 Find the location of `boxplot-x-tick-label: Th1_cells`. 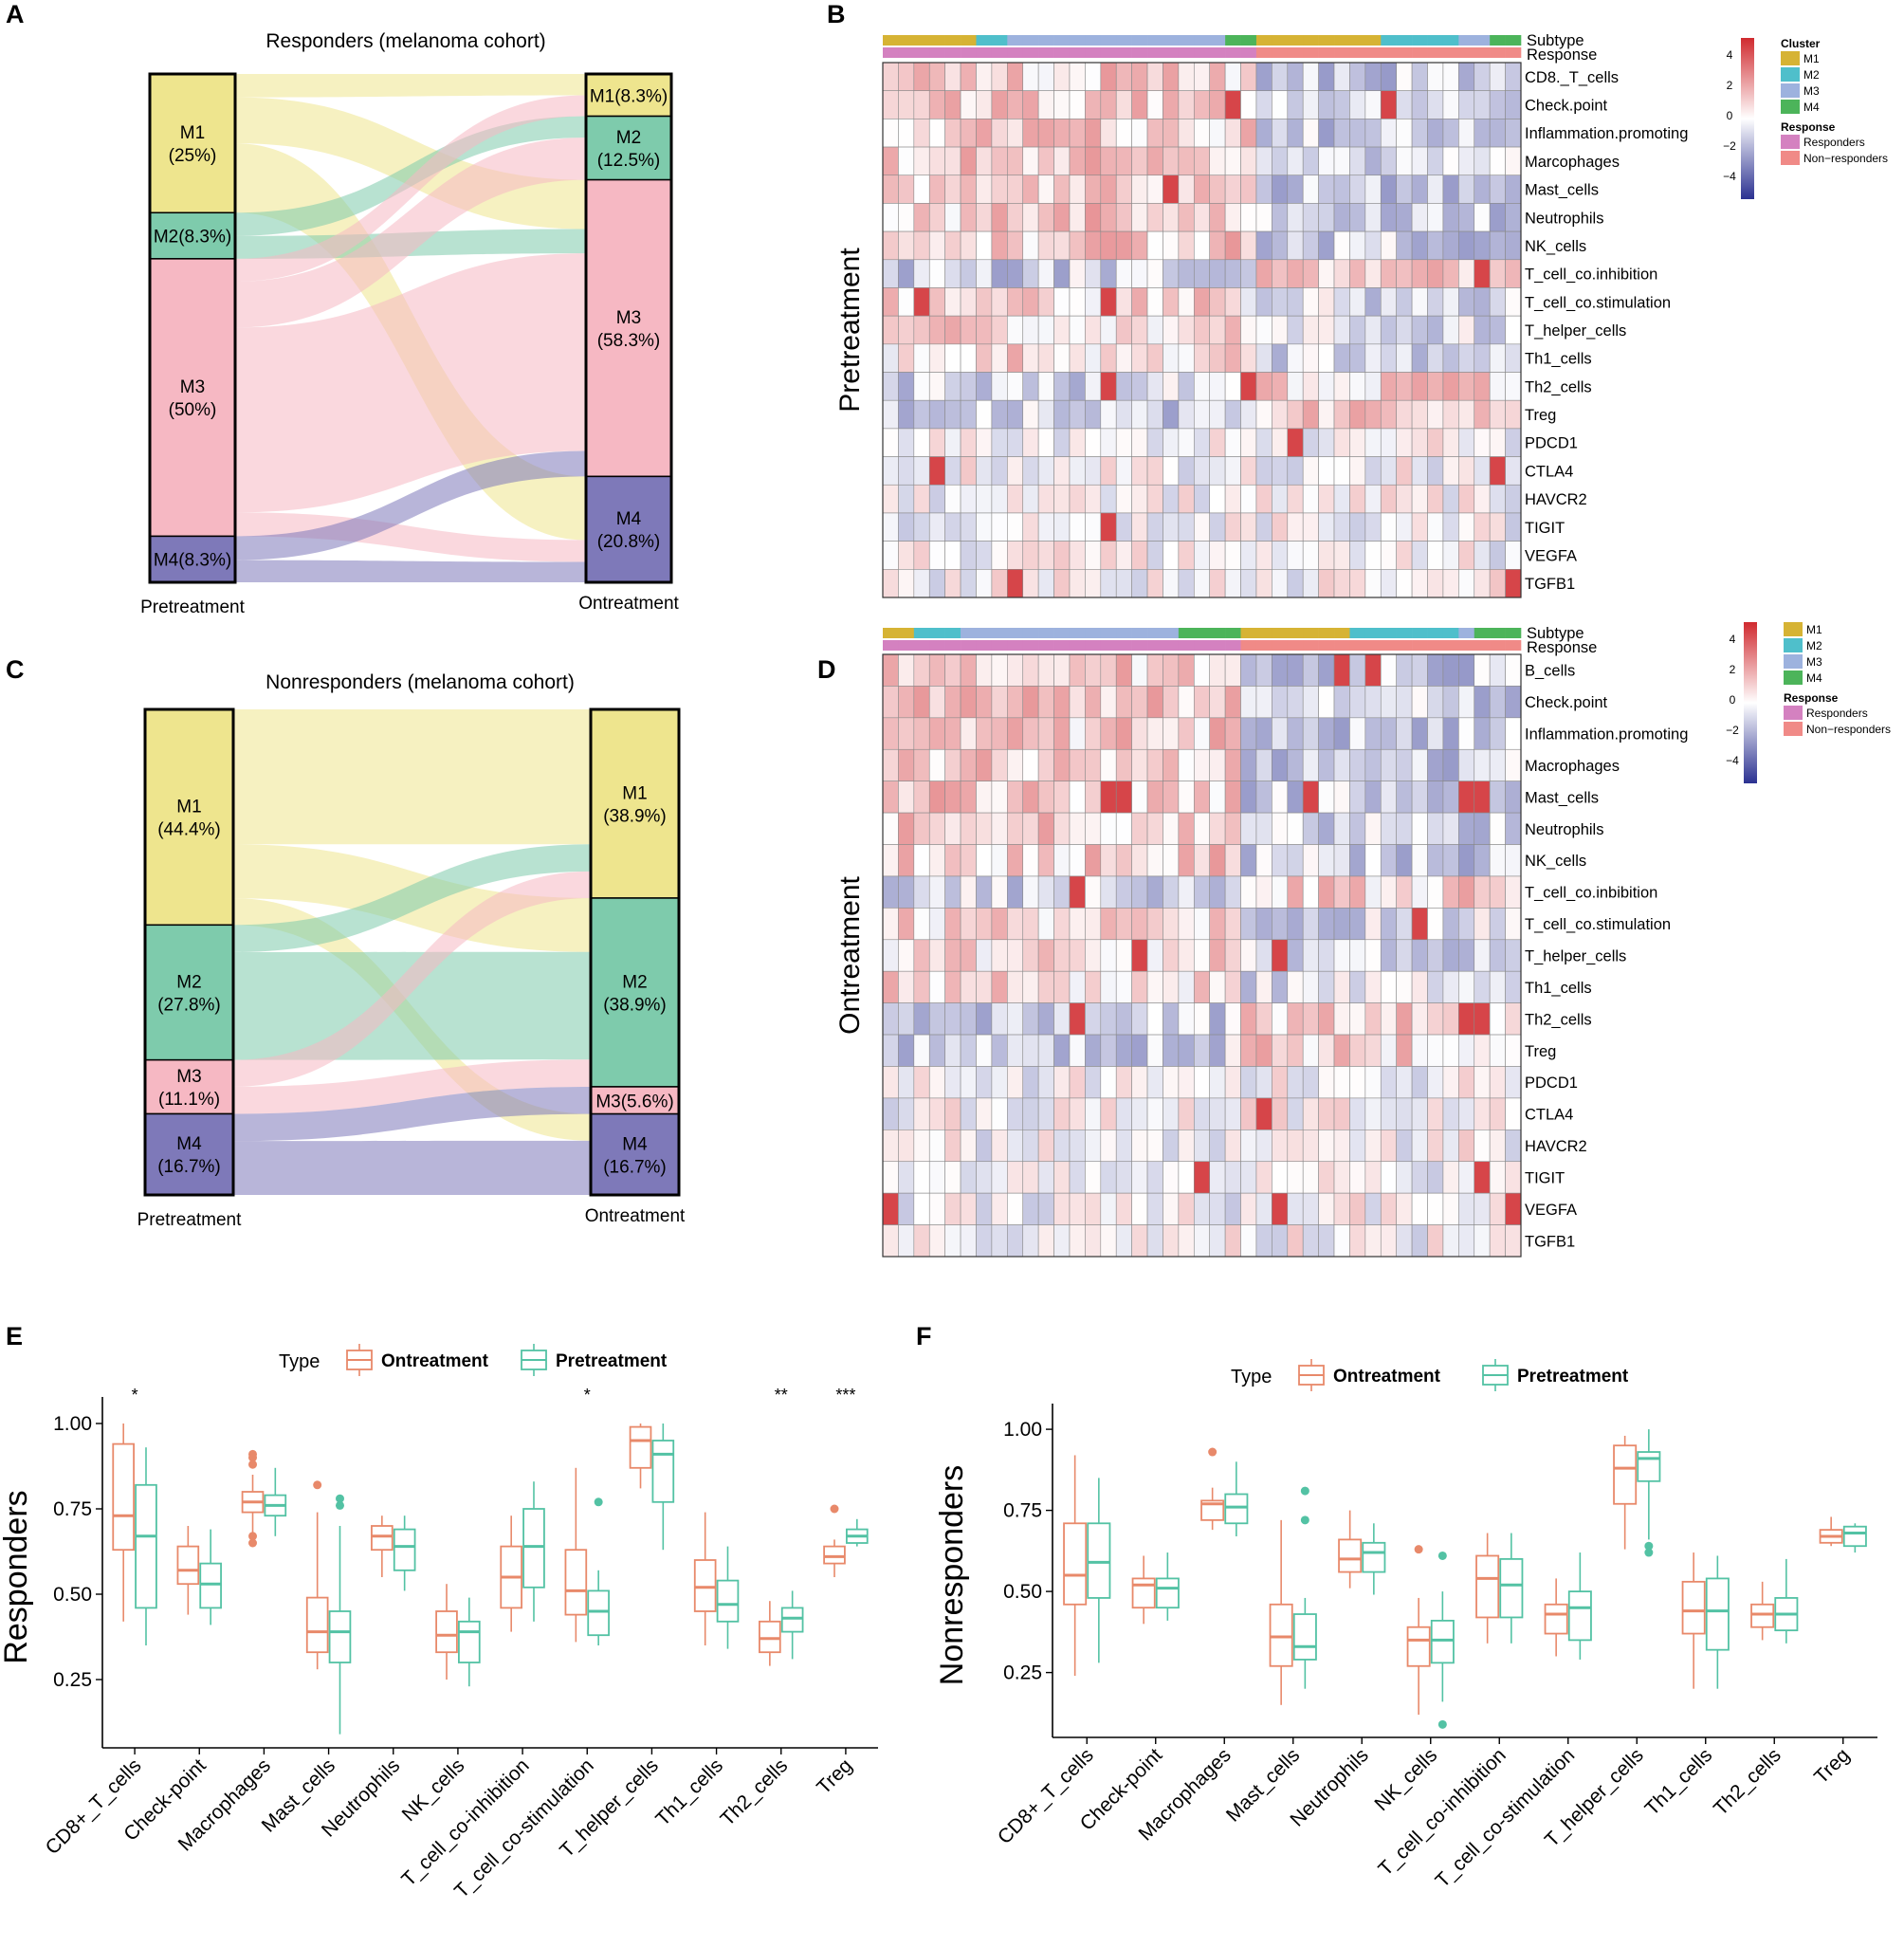

boxplot-x-tick-label: Th1_cells is located at coordinates (1678, 1782).